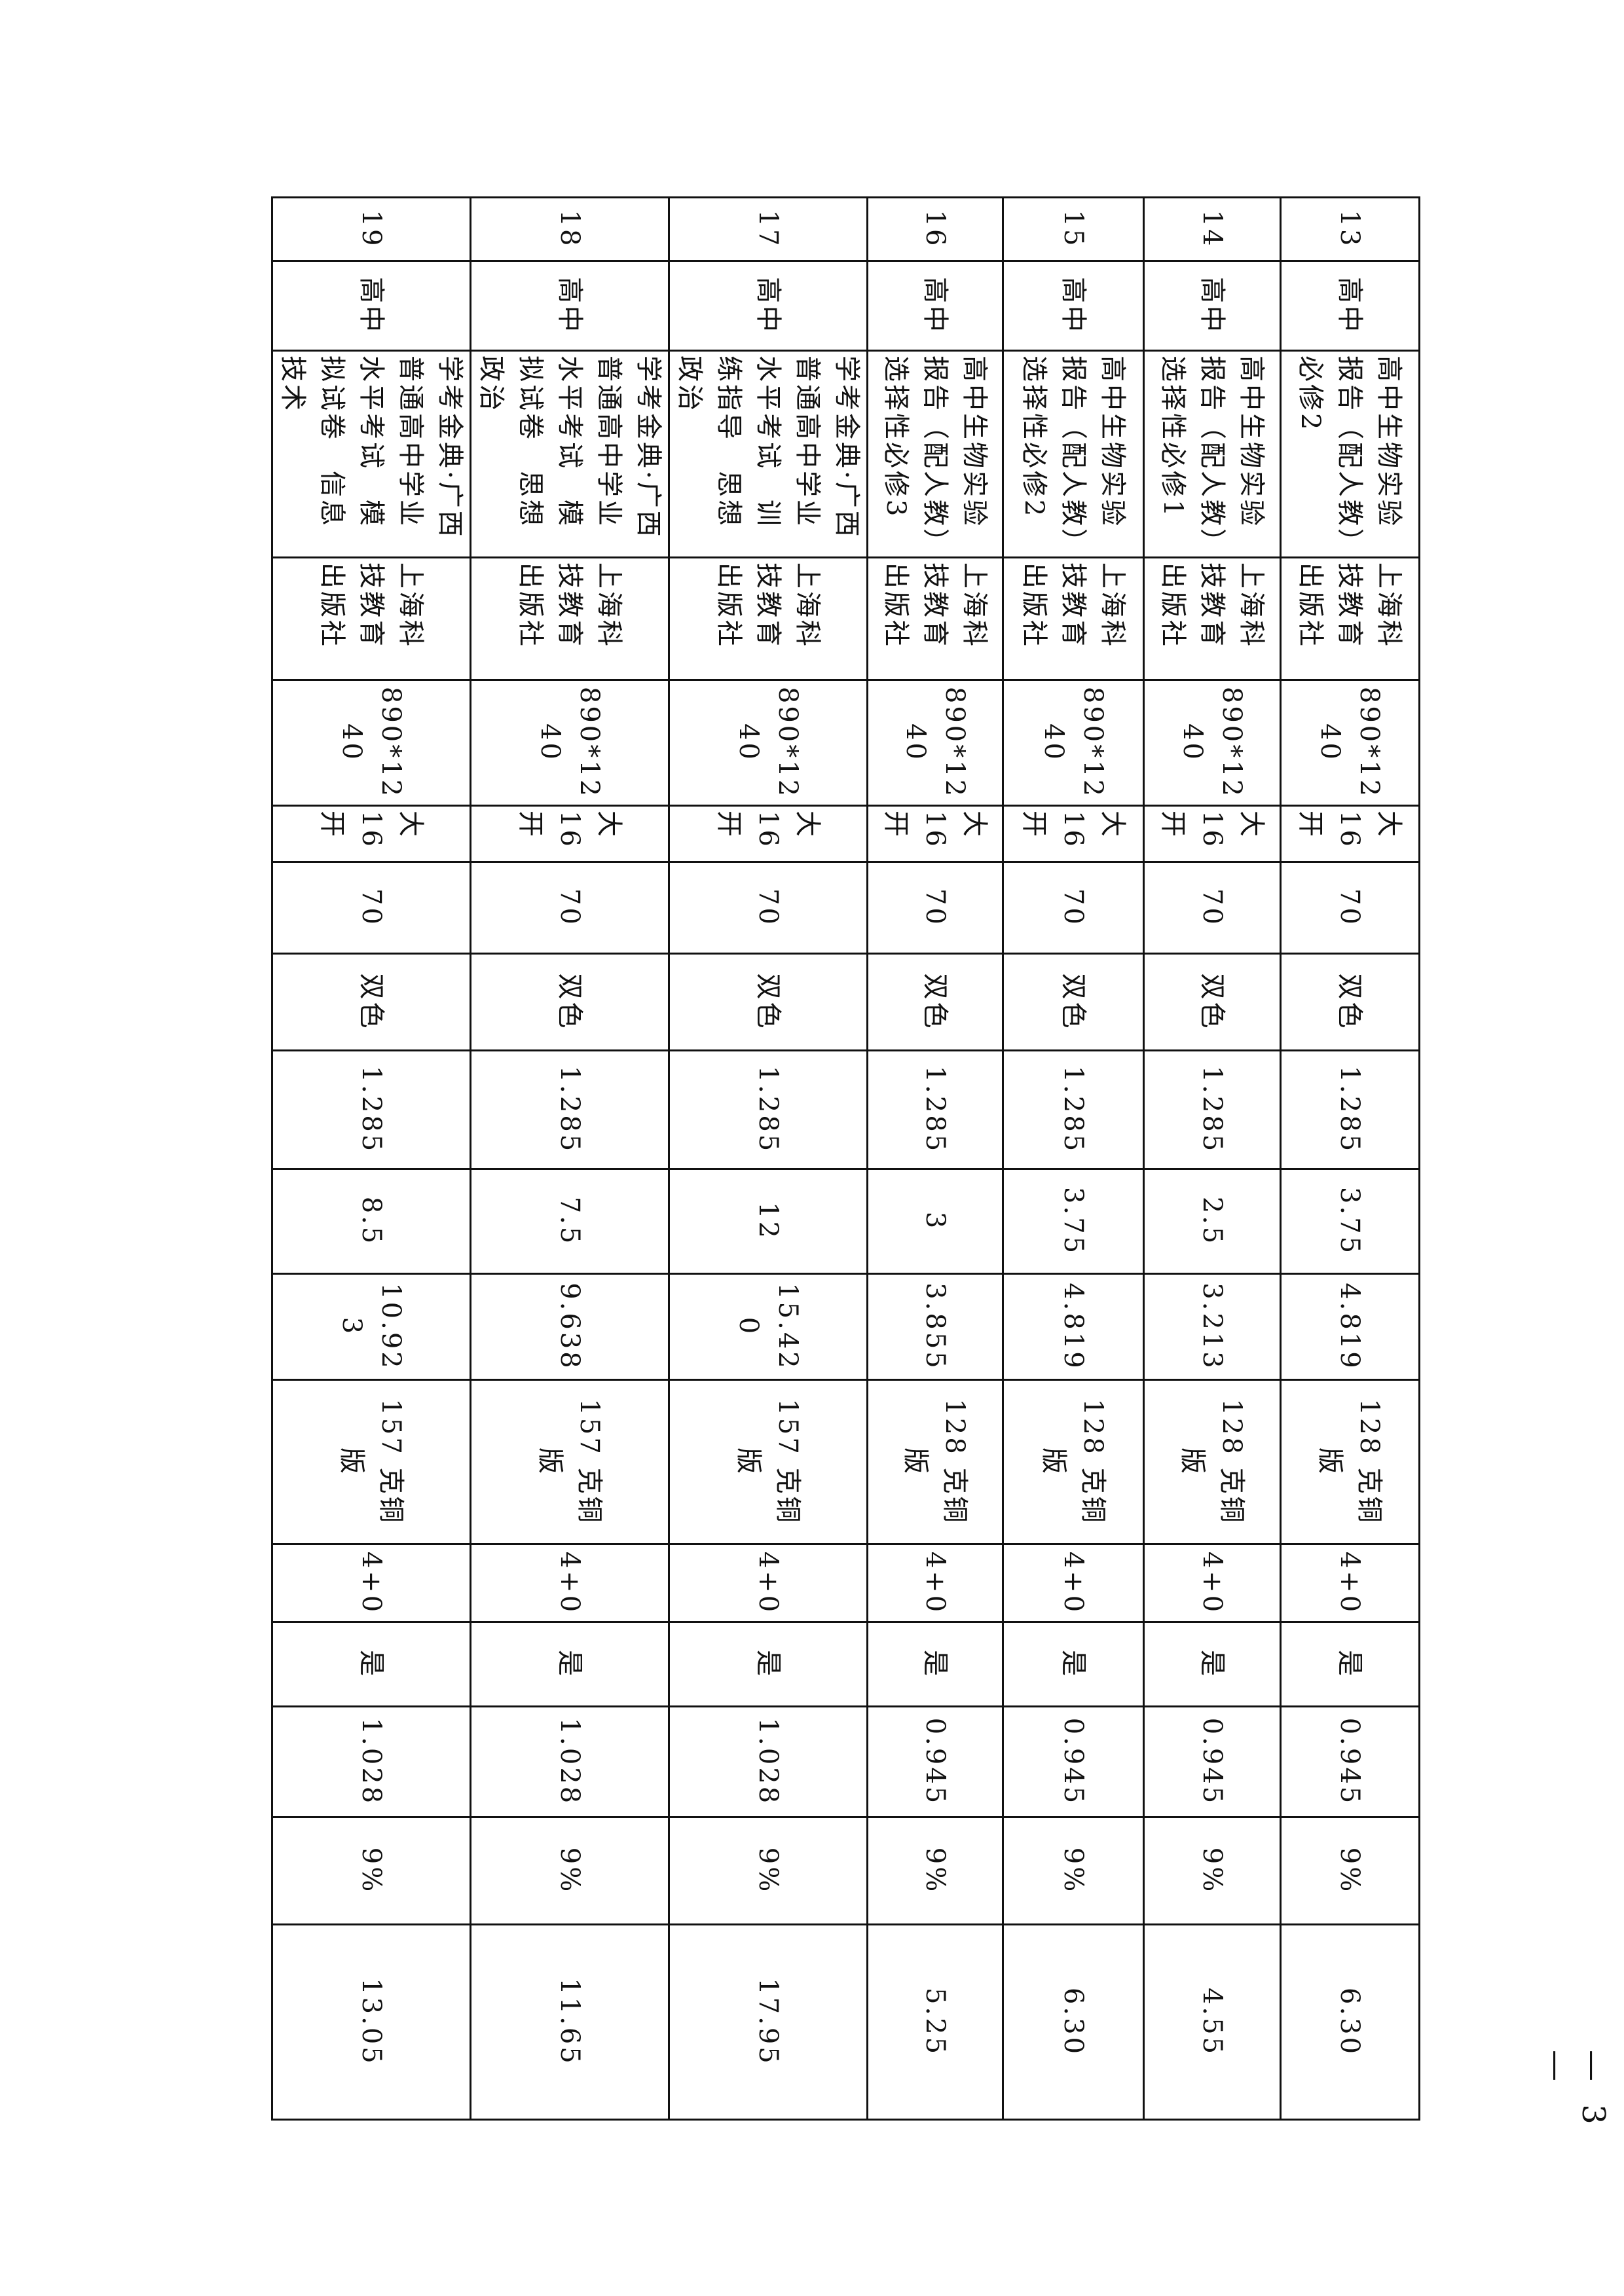 The width and height of the screenshot is (1624, 2296). I want to click on cell-c: 12, so click(768, 1221).